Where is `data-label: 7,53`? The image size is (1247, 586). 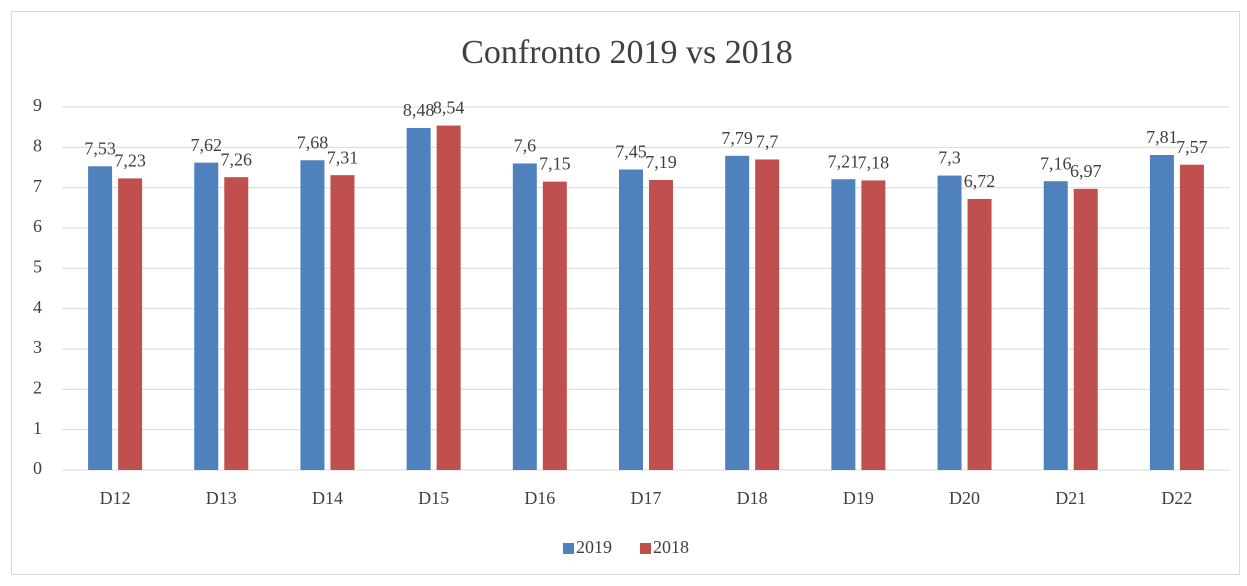 data-label: 7,53 is located at coordinates (100, 148).